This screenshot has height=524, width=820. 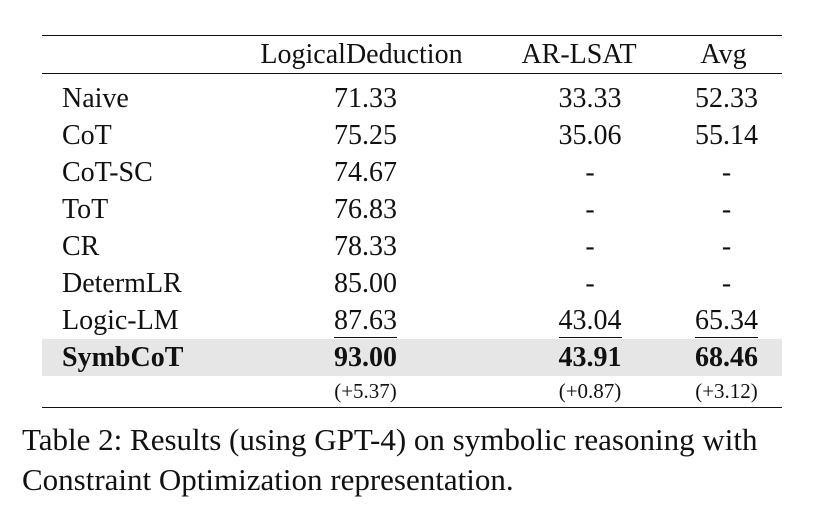 What do you see at coordinates (361, 357) in the screenshot?
I see `row-logical-deduction: 93.00` at bounding box center [361, 357].